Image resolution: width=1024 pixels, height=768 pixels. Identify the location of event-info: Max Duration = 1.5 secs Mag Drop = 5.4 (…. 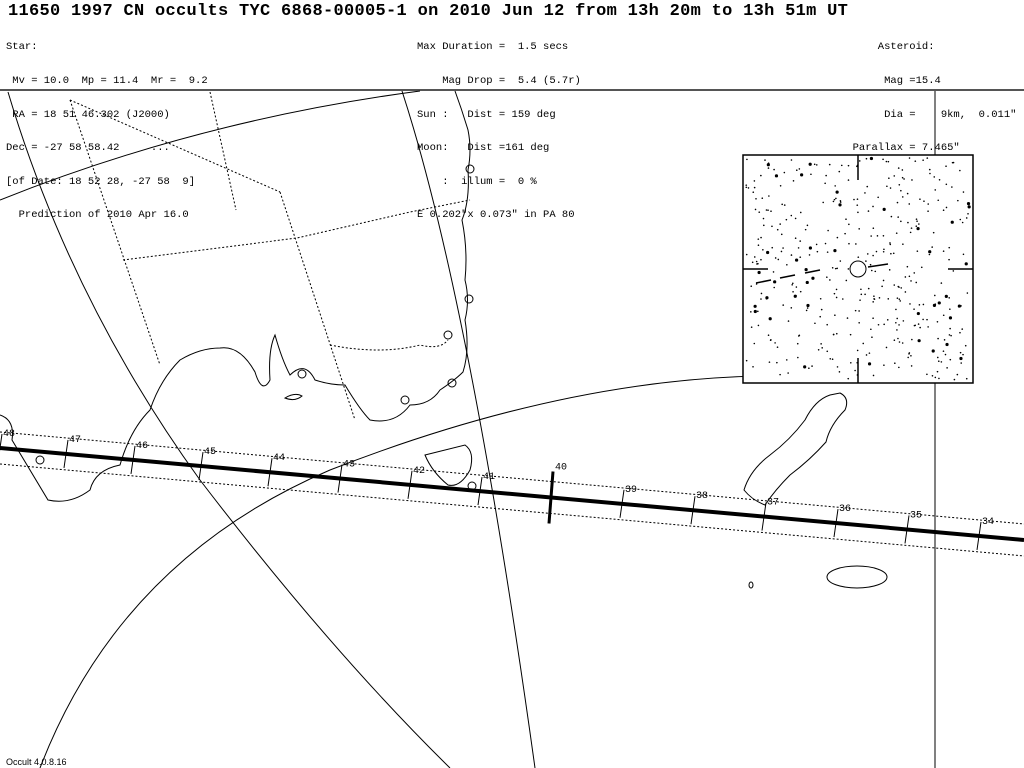
(499, 132).